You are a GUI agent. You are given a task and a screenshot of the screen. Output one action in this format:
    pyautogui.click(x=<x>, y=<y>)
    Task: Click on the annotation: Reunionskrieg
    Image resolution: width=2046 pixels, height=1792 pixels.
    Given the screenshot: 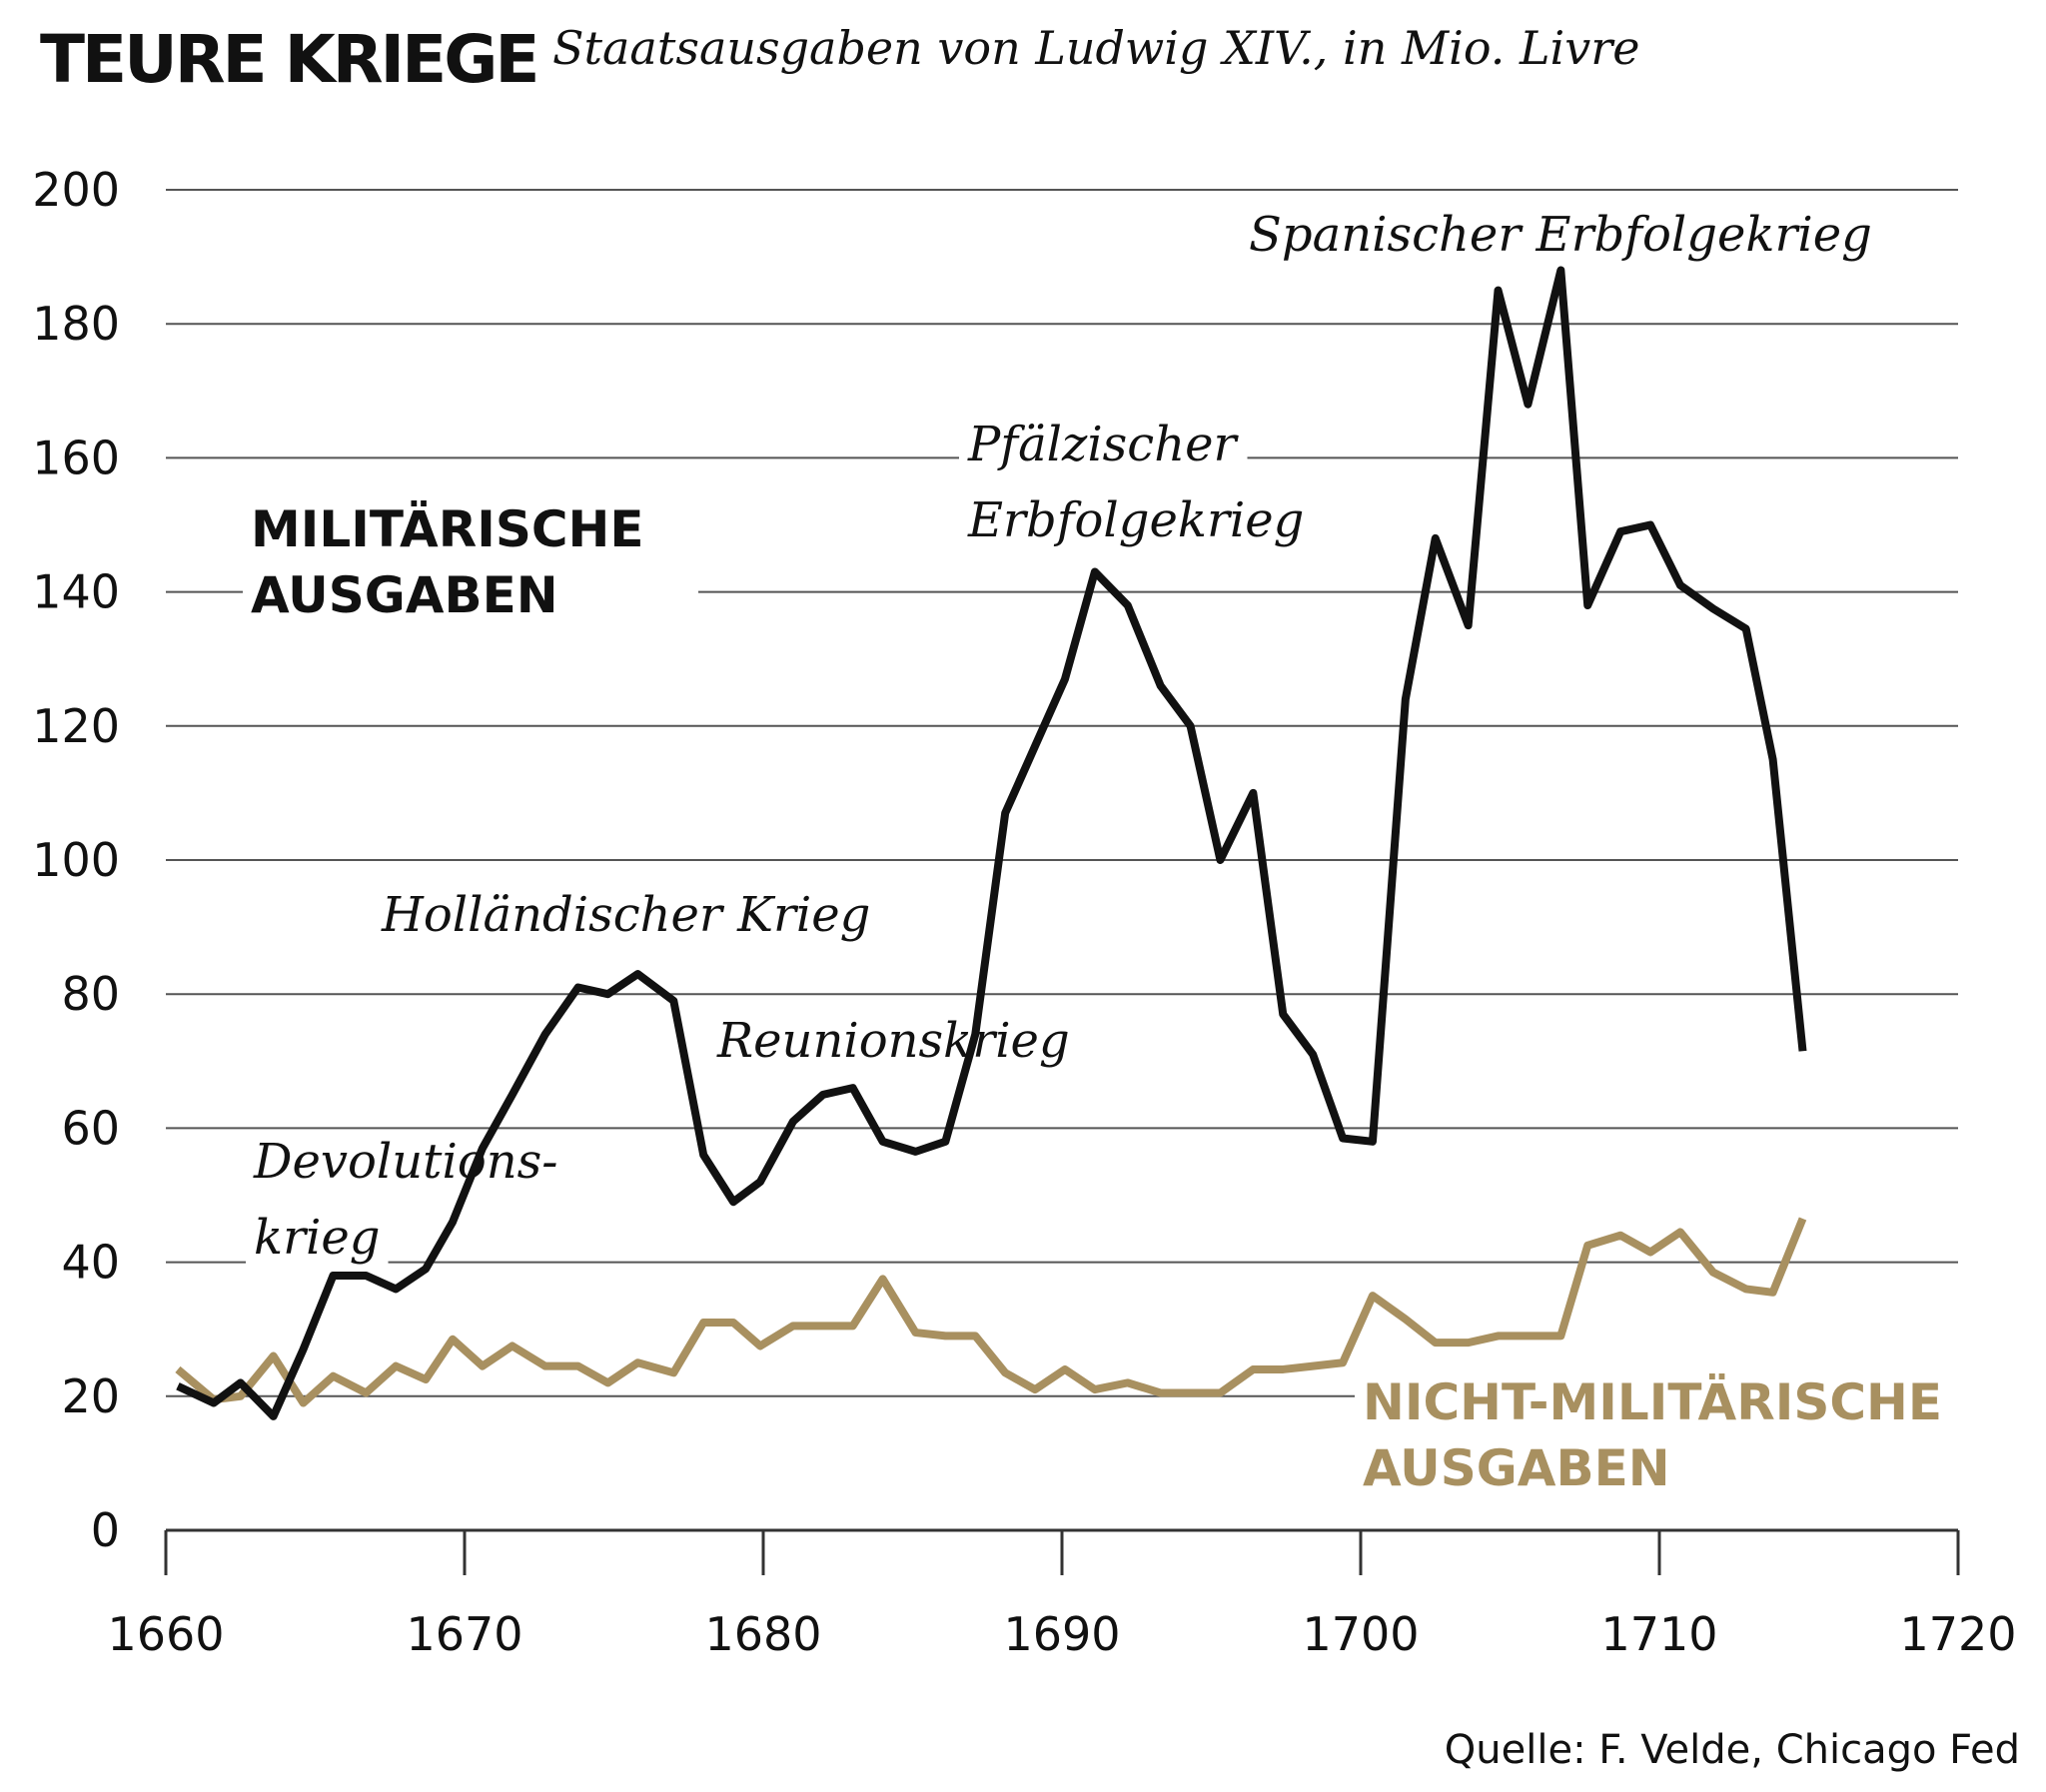 What is the action you would take?
    pyautogui.click(x=893, y=1041)
    